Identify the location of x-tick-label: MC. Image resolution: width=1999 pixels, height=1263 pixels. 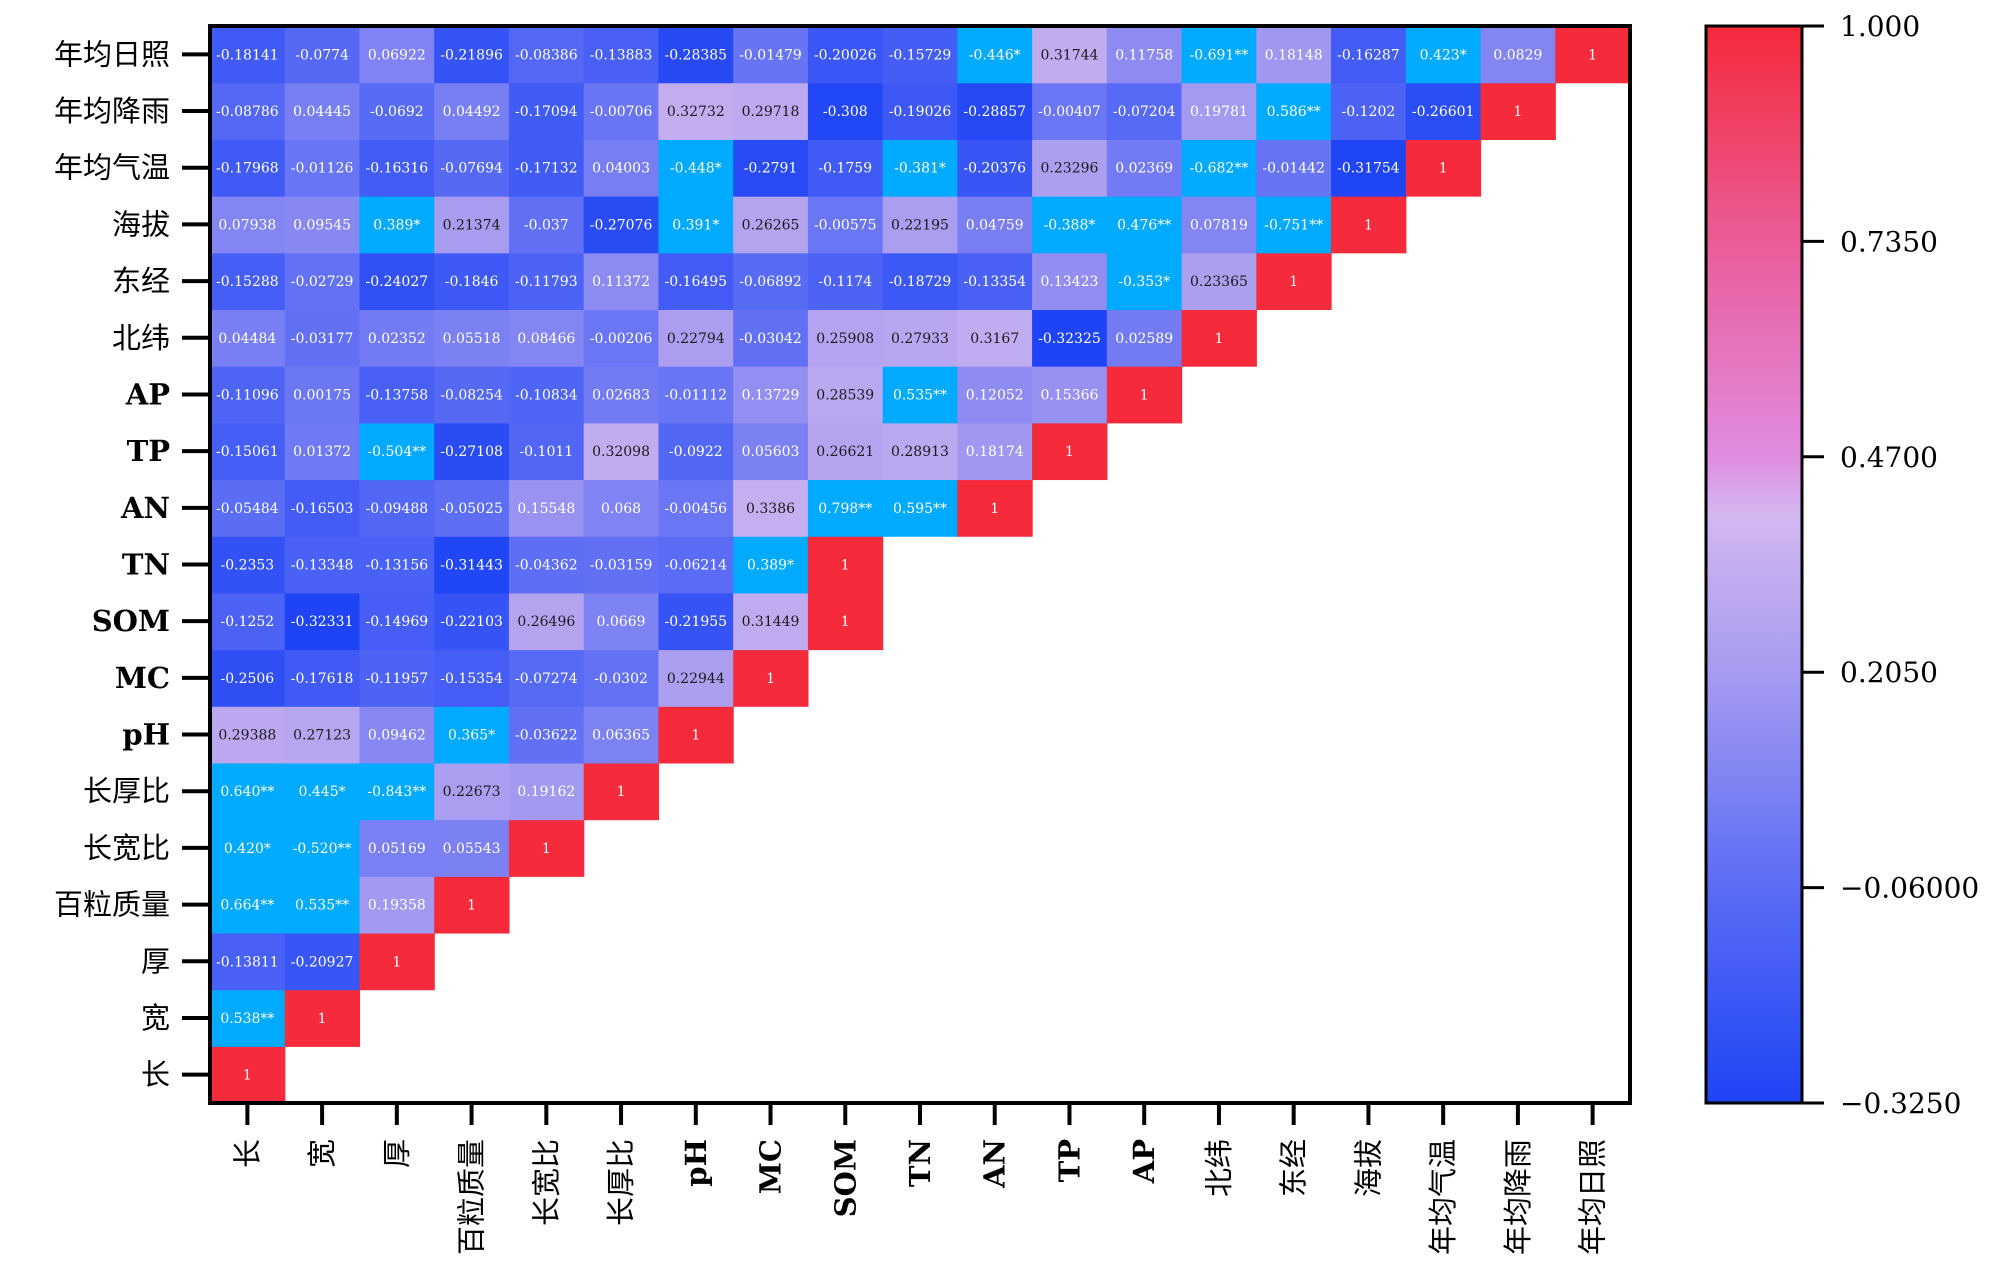
(771, 1166).